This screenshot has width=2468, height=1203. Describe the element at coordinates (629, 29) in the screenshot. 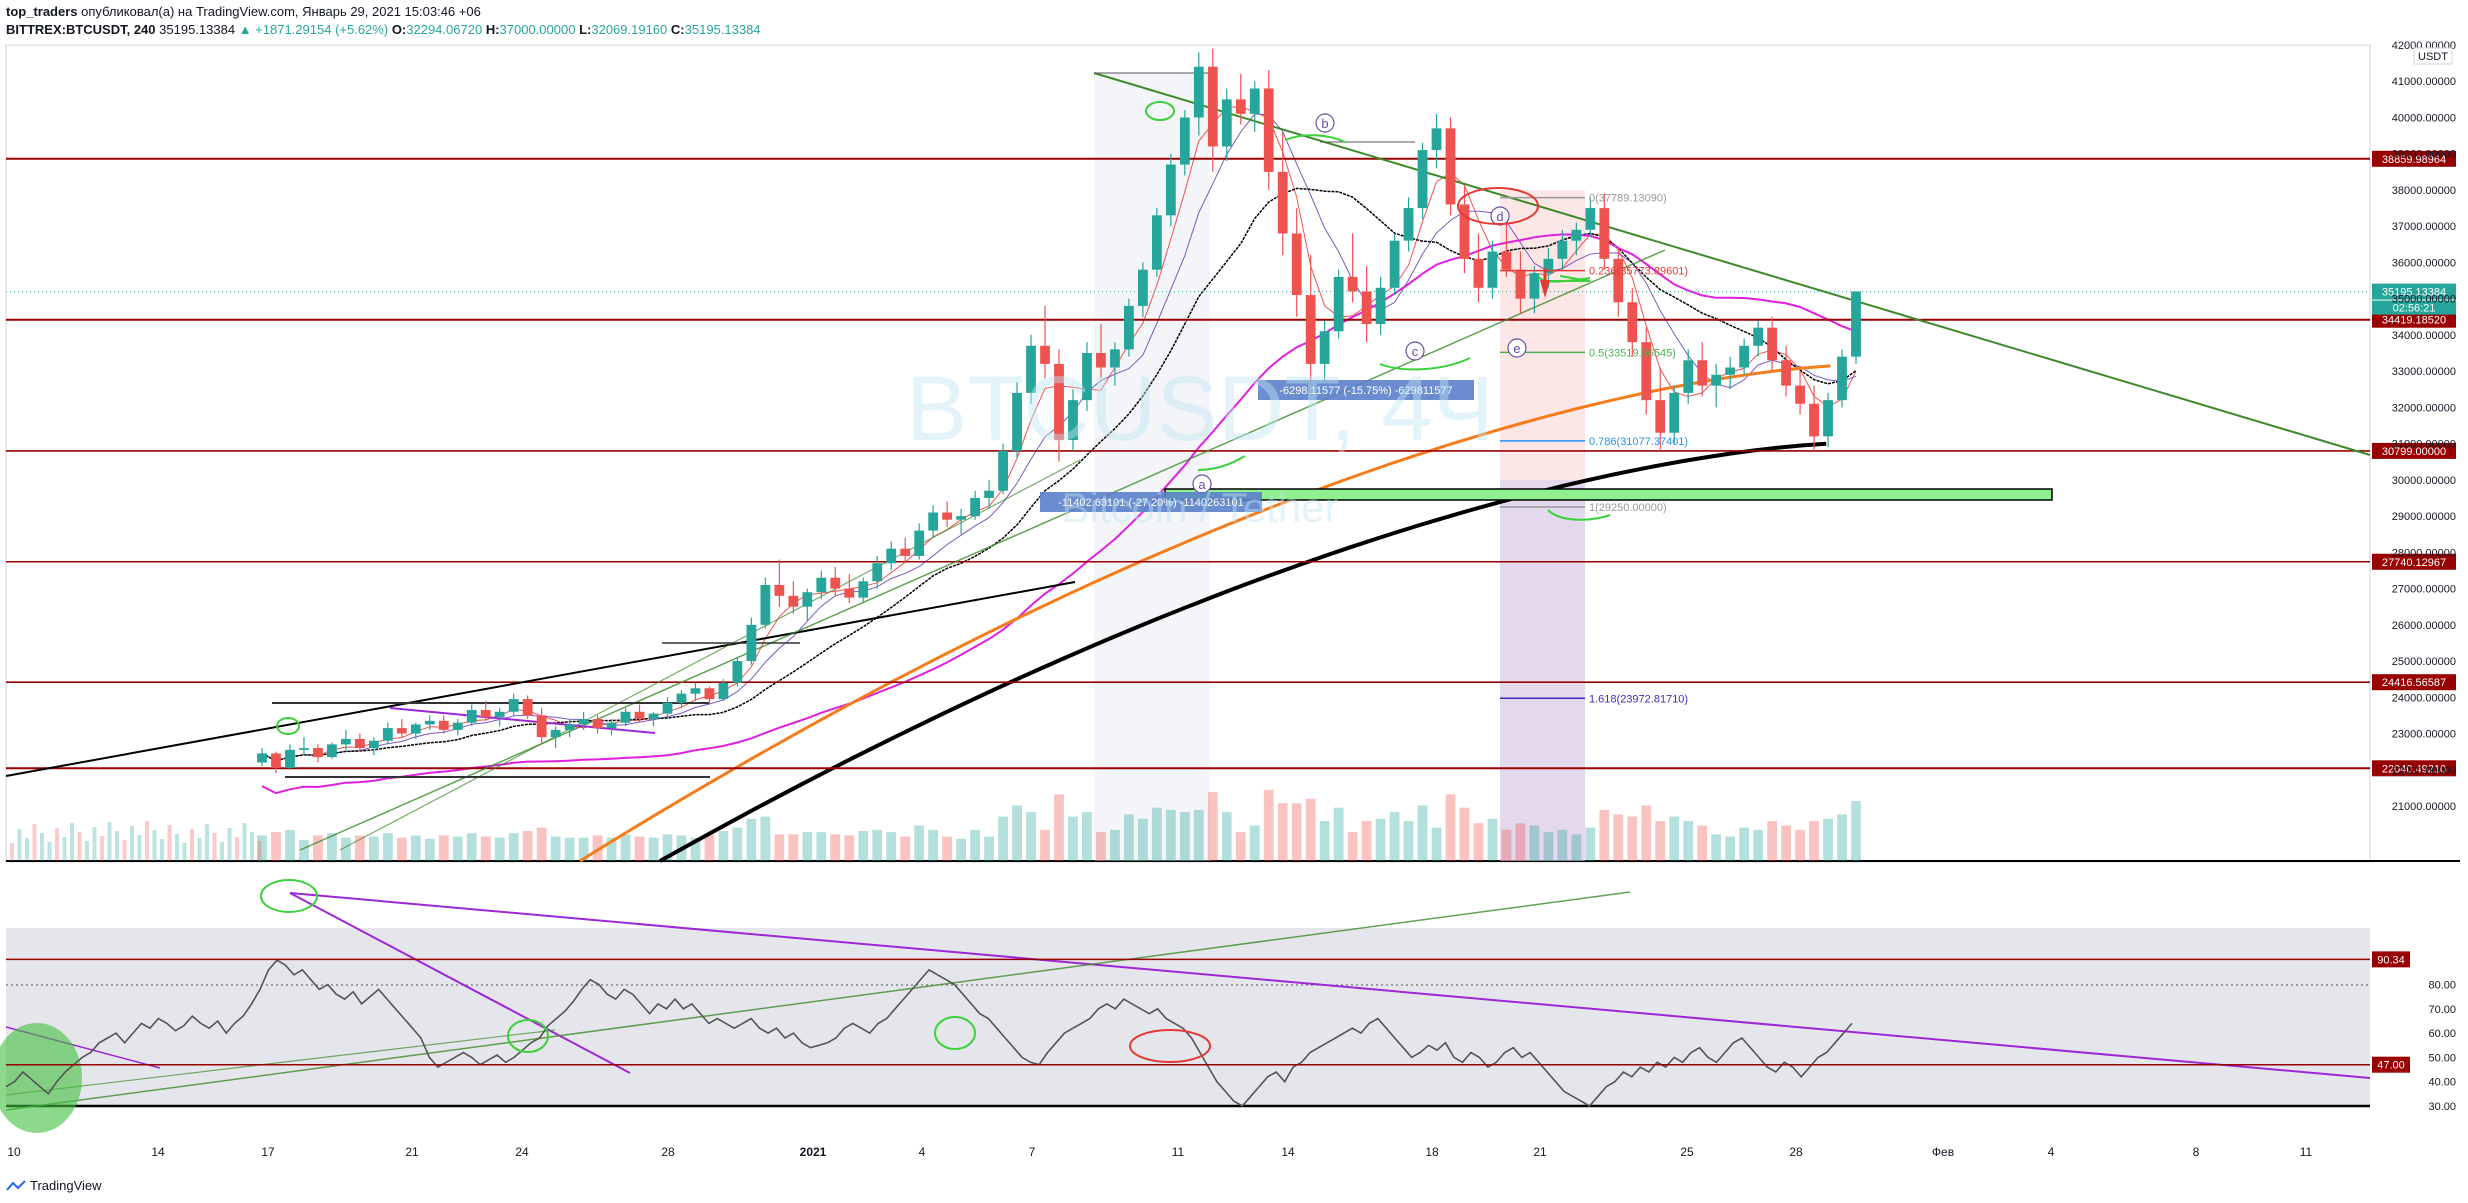

I see `low-value: 32069.19160` at that location.